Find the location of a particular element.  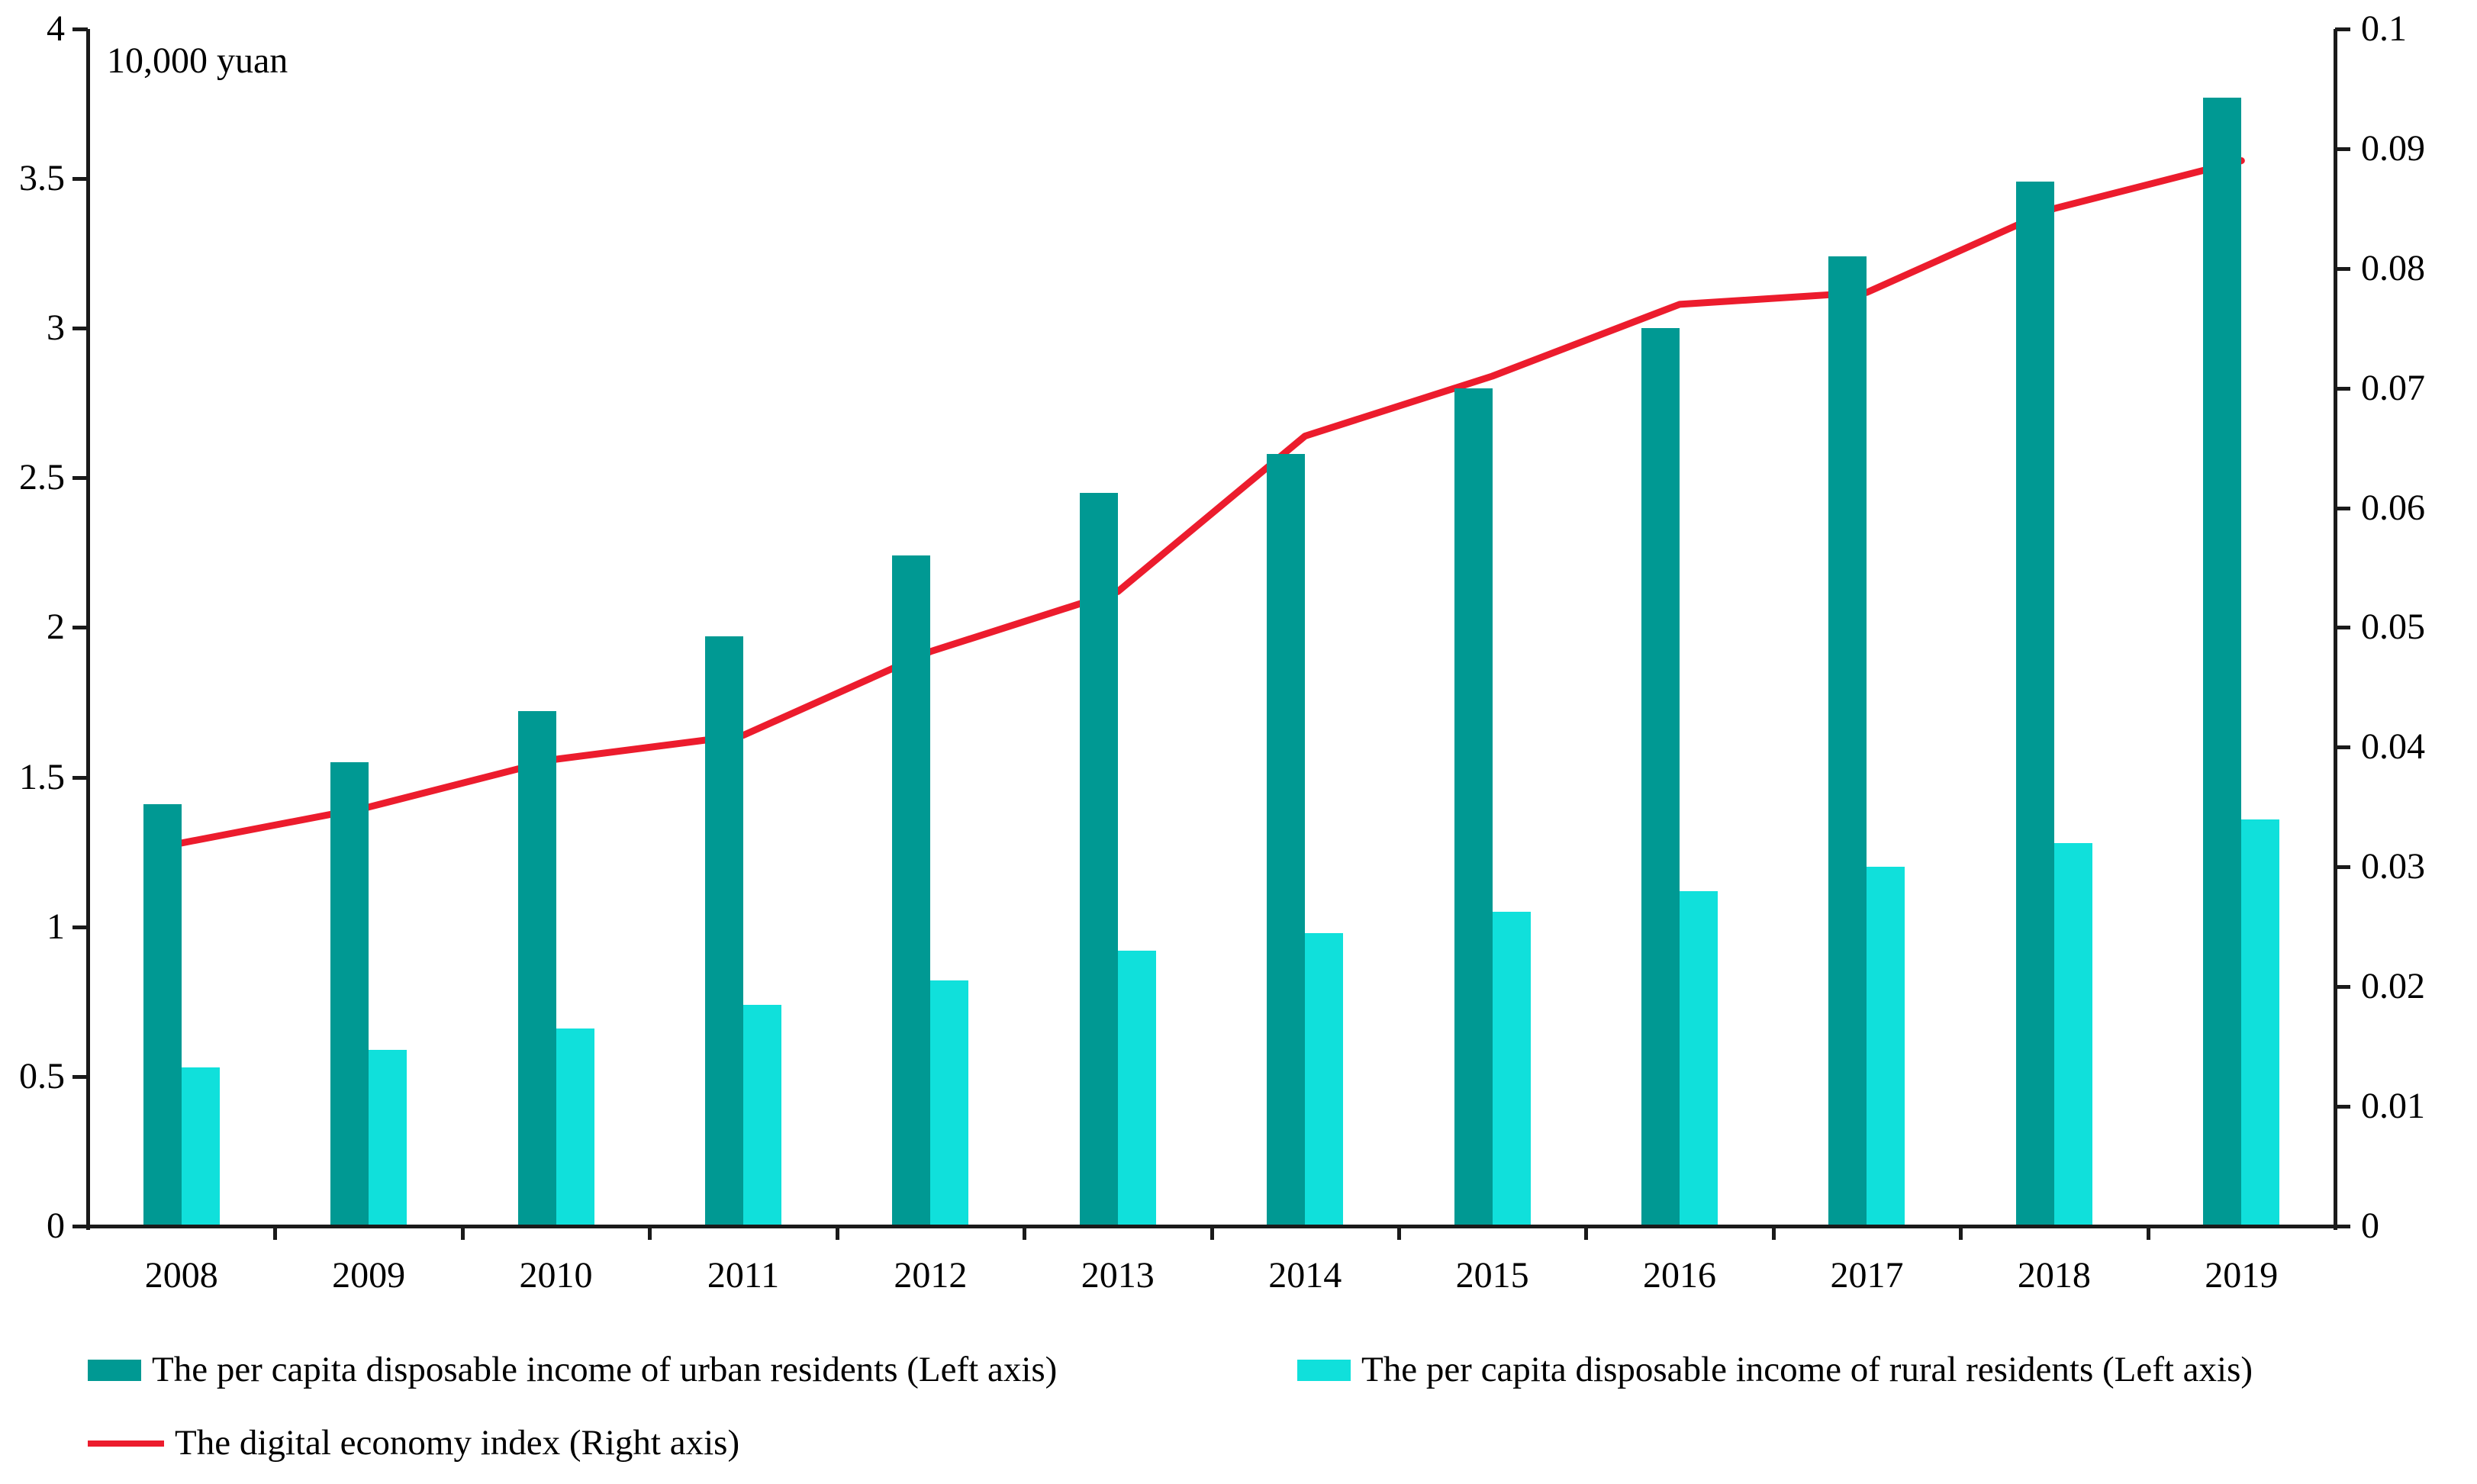

right-axis-tick-label: 0 is located at coordinates (2370, 1226).